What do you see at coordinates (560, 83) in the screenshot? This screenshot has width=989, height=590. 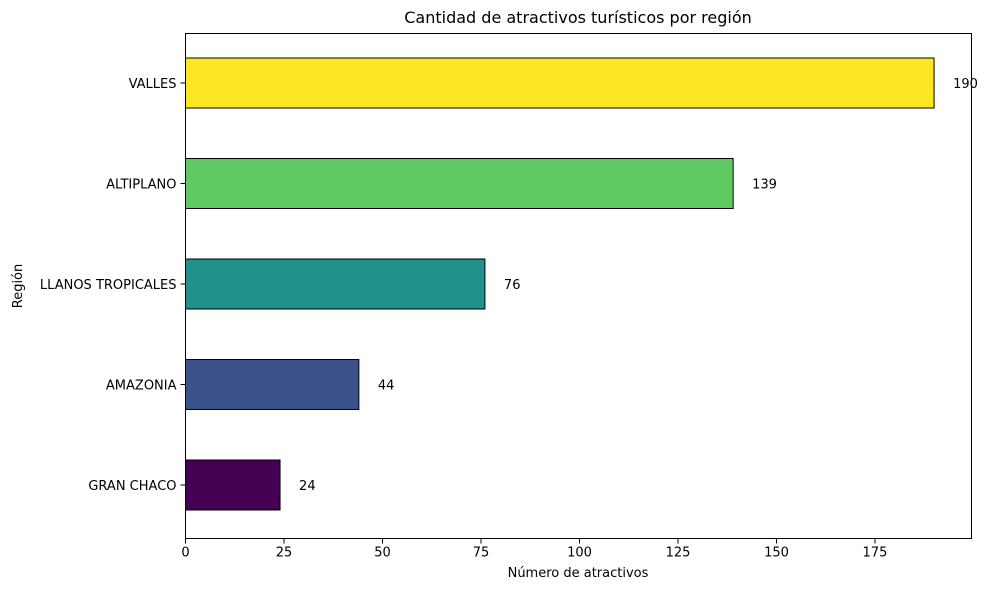 I see `bar-valles` at bounding box center [560, 83].